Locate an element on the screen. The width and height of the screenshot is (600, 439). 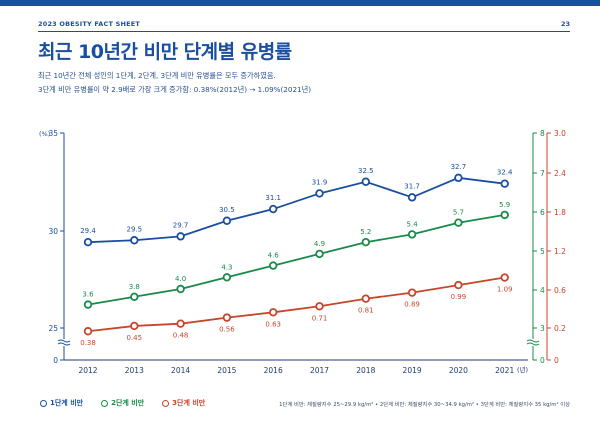
data-label-stage2: 3.6 is located at coordinates (88, 295).